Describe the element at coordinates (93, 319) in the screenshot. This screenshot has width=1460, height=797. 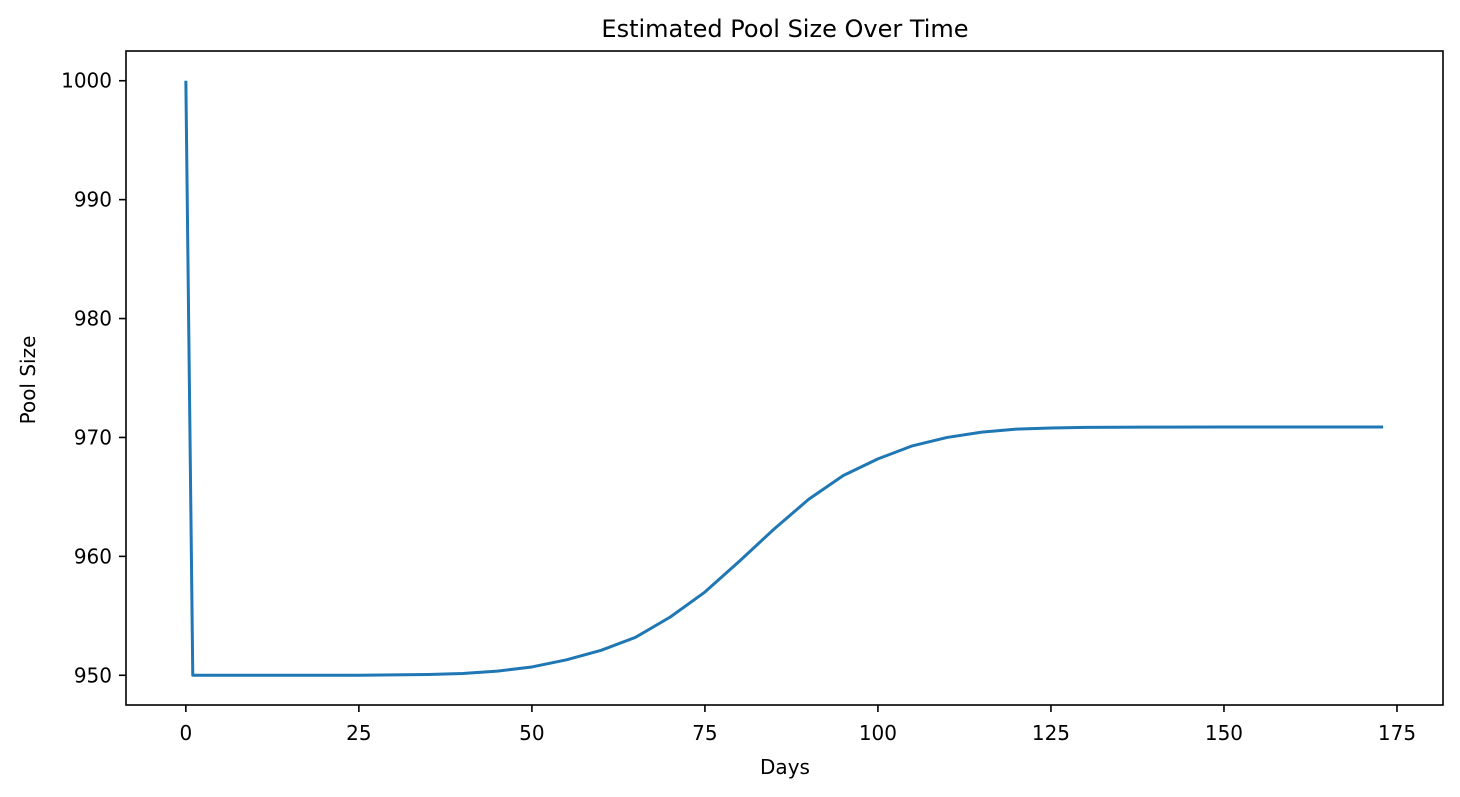
I see `y-tick-label: 980` at that location.